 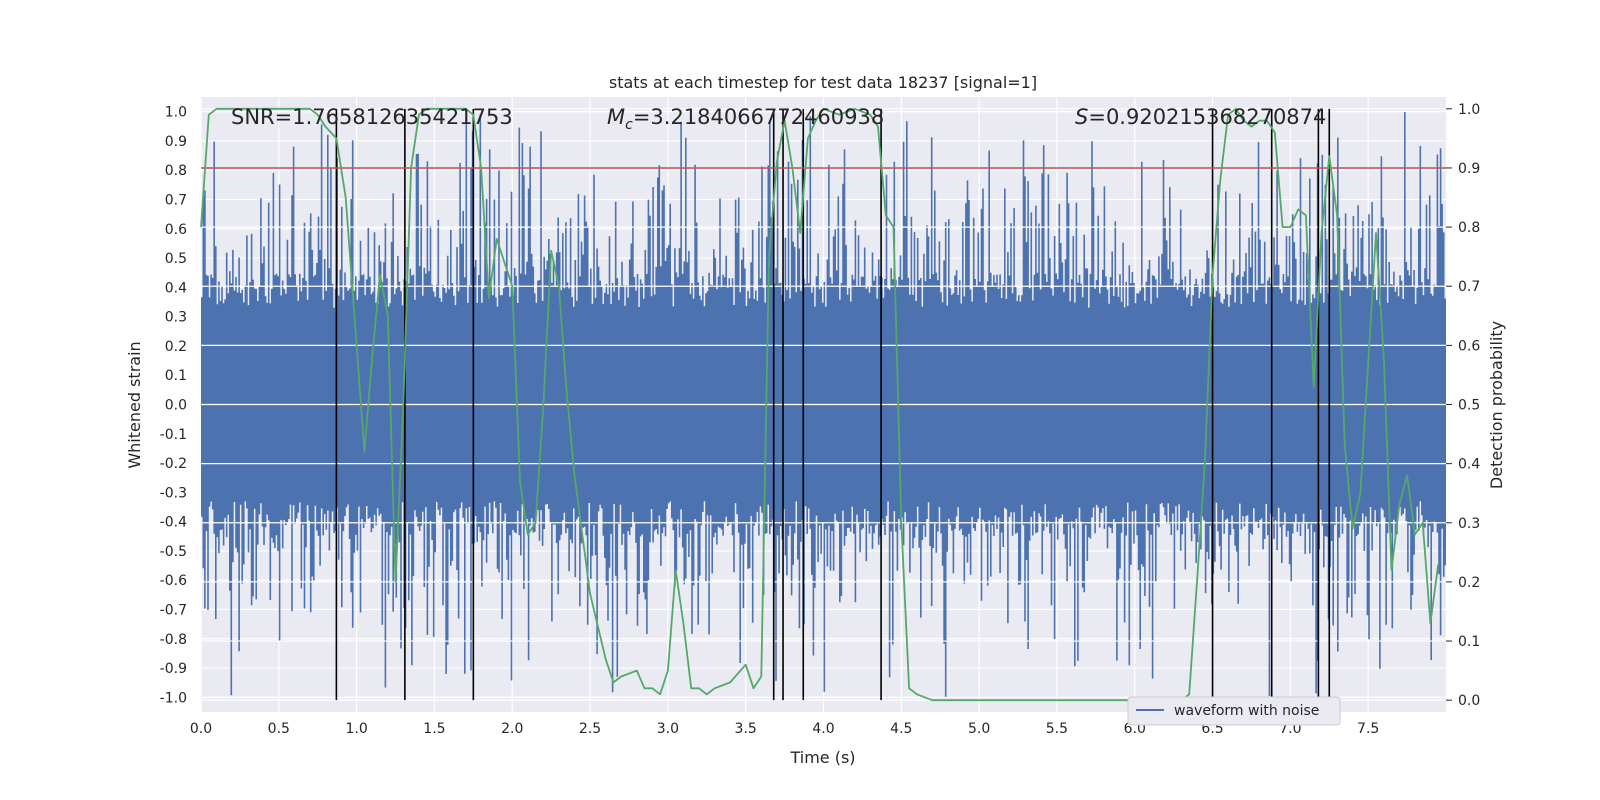 I want to click on y-left-axis-label: Whitened strain, so click(x=134, y=404).